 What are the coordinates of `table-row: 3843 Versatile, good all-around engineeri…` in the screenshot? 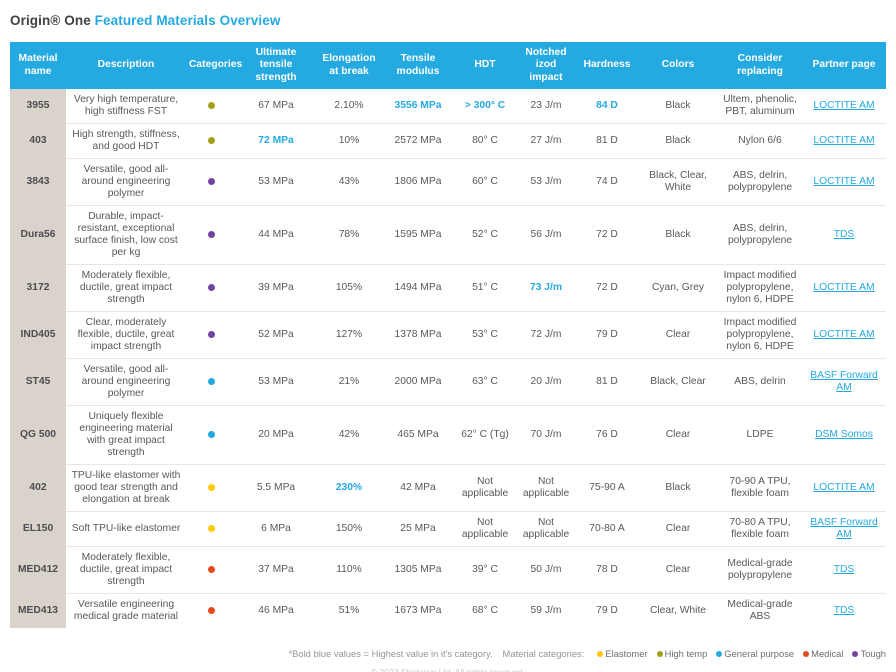 It's located at (448, 182).